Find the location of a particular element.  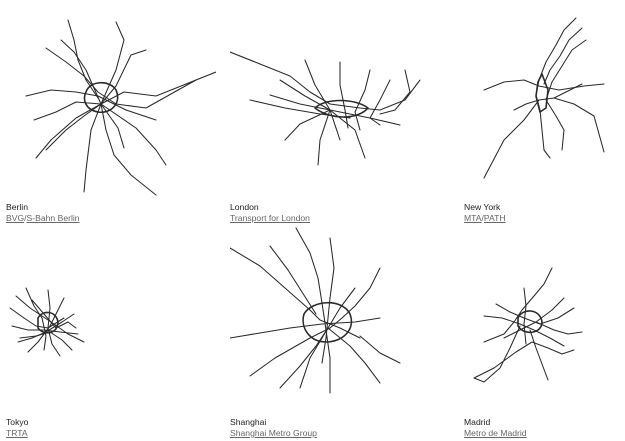

link-transport-for-london: Transport for London is located at coordinates (270, 218).